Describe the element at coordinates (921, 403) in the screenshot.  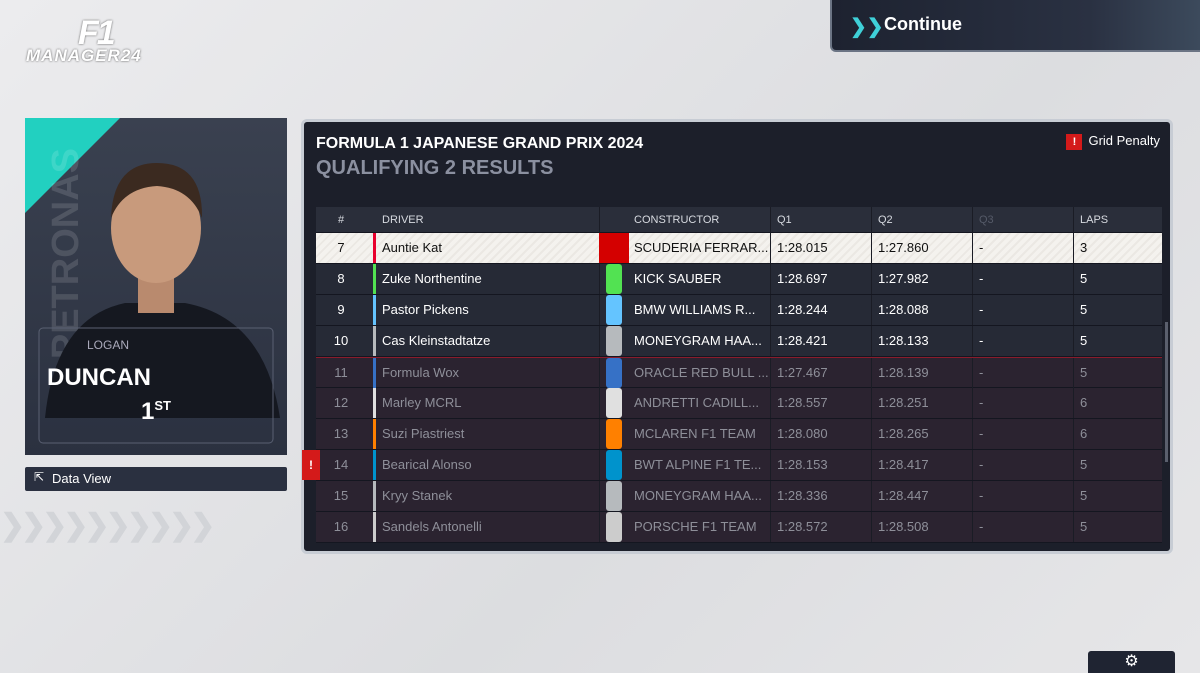
I see `q2-time: 1:28.251` at that location.